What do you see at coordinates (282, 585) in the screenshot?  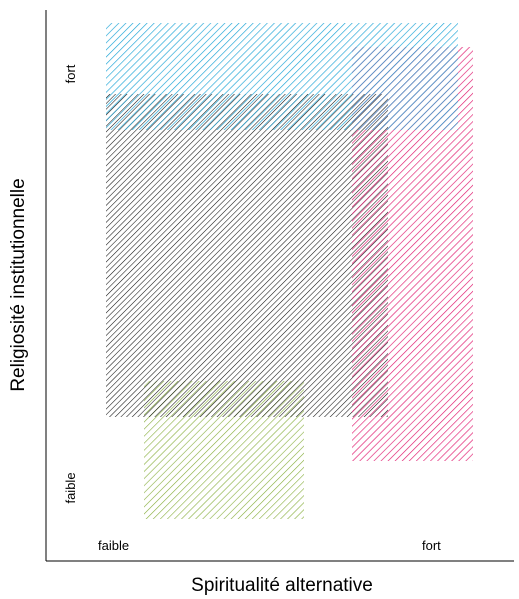 I see `x-axis-title: Spiritualité alternative` at bounding box center [282, 585].